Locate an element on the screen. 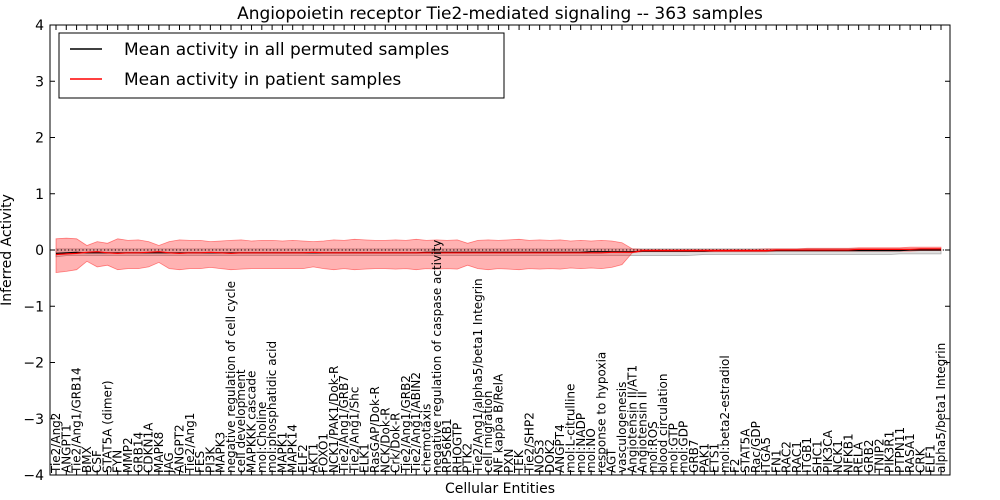 The height and width of the screenshot is (500, 1000). y-tick-label: −4 is located at coordinates (33, 476).